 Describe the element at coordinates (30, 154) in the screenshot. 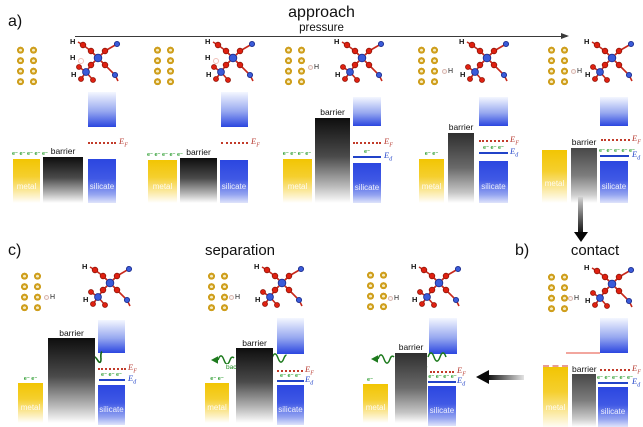

I see `metal-electrons: e⁻ e⁻ e⁻ e⁻ e⁻` at that location.